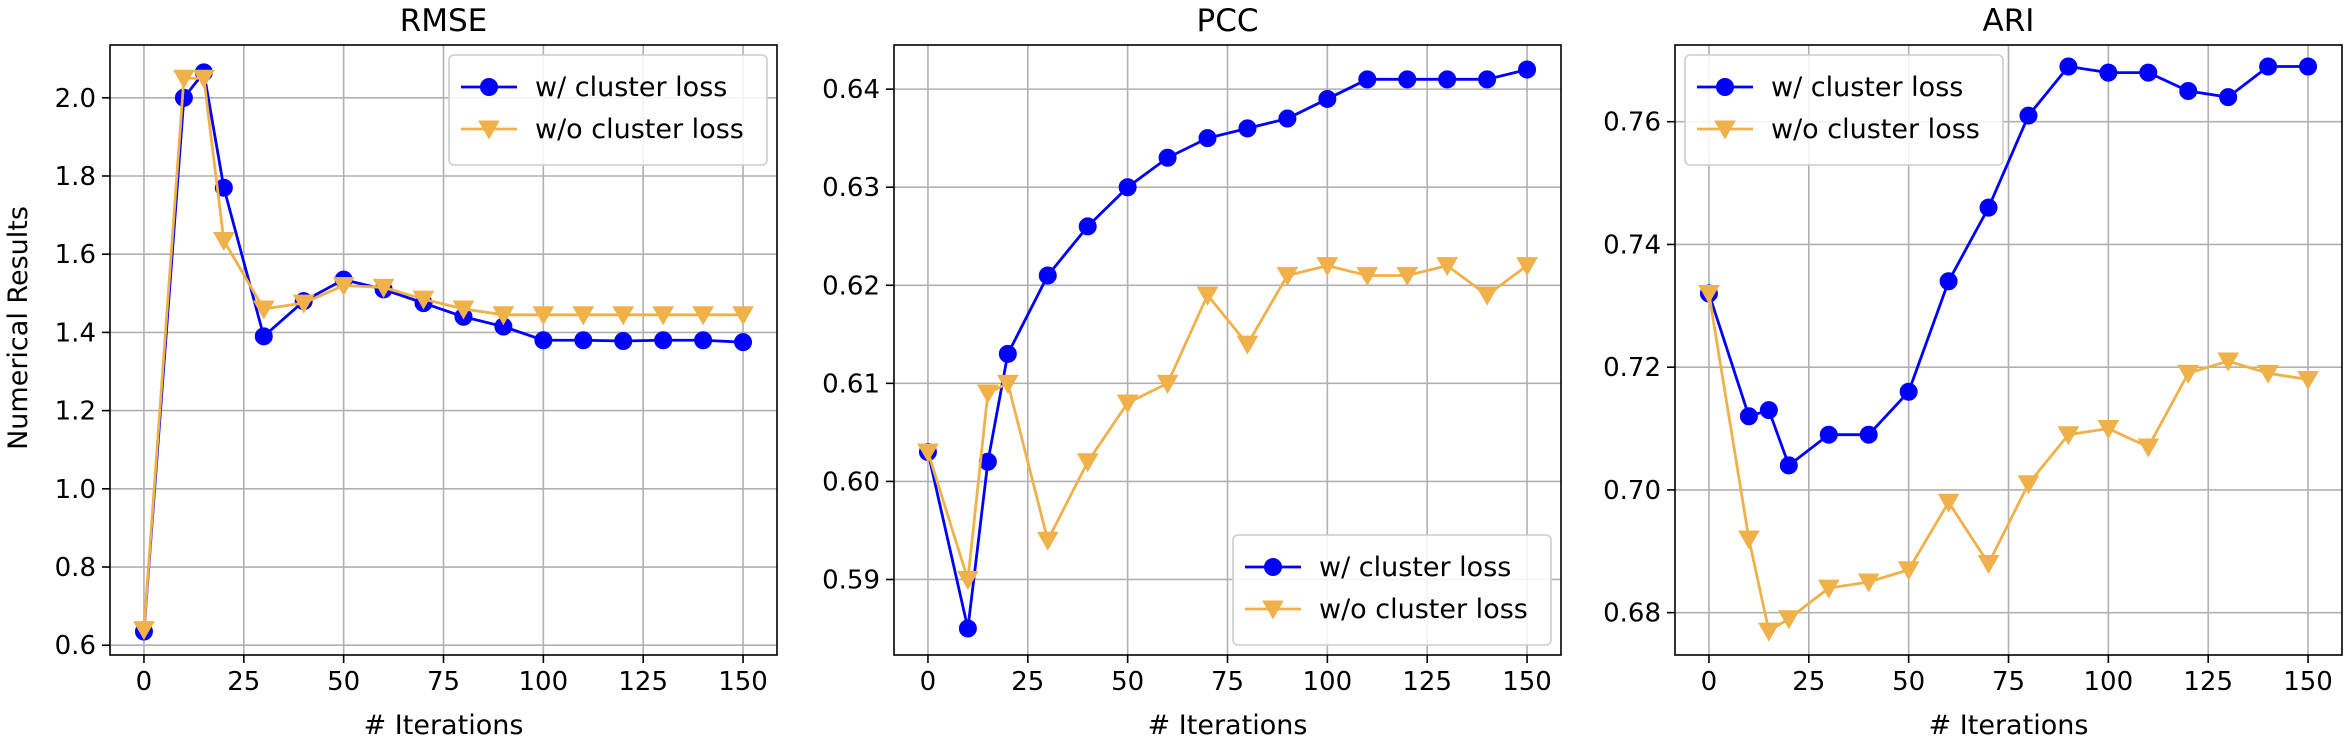  What do you see at coordinates (343, 682) in the screenshot?
I see `rmse-xtick-label: 50` at bounding box center [343, 682].